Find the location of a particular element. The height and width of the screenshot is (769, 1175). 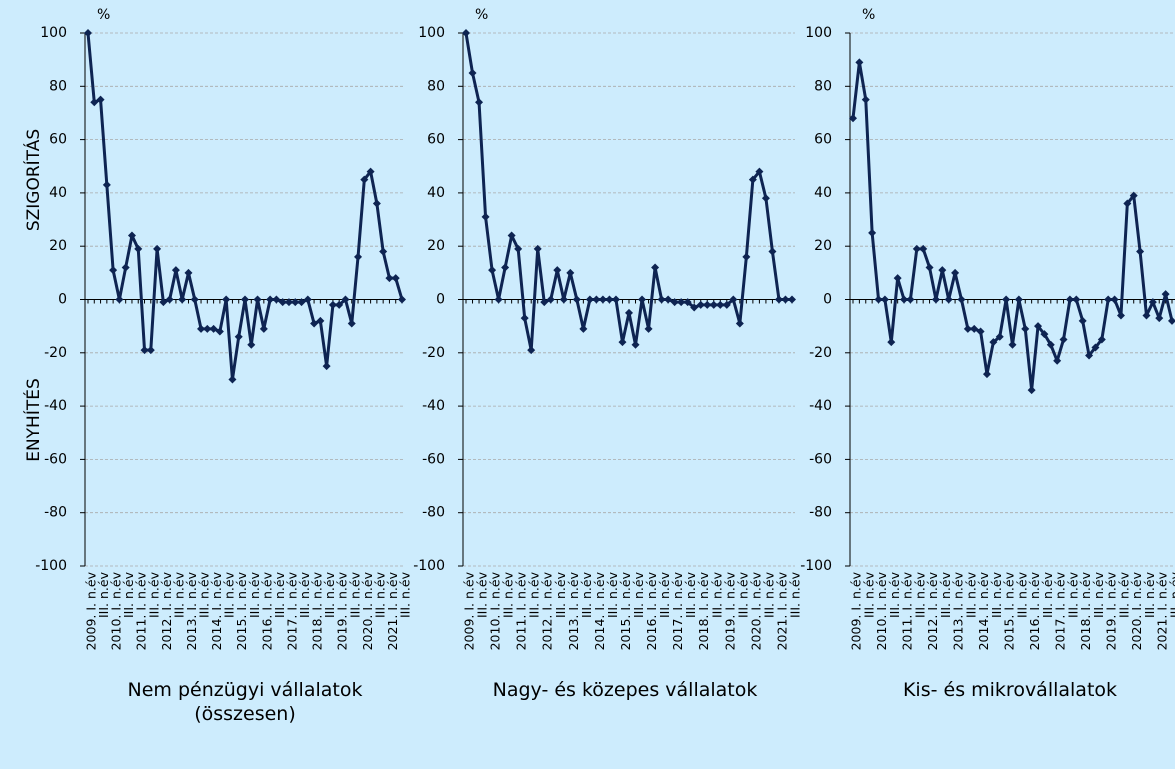

x-tick-label: 2019. I. n.év is located at coordinates (1111, 610).